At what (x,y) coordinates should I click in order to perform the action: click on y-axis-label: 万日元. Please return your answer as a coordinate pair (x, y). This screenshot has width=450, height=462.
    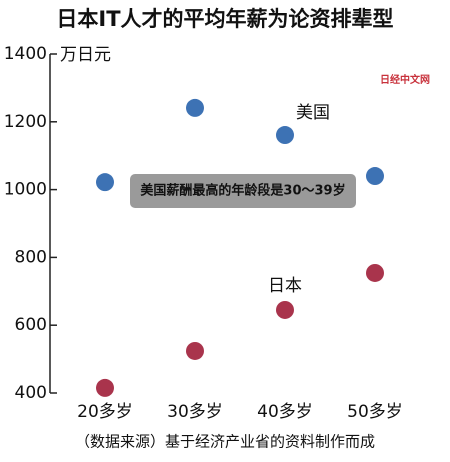
    Looking at the image, I should click on (85, 55).